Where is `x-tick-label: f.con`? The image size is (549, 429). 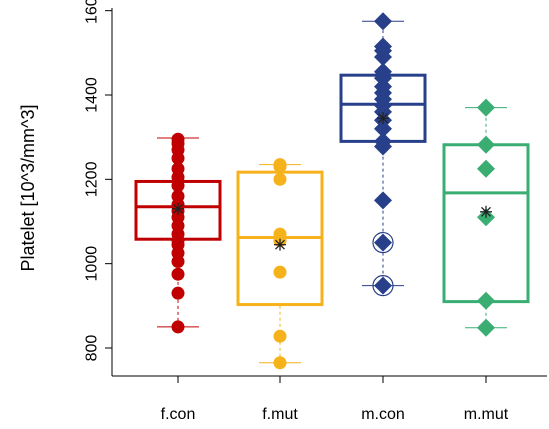
x-tick-label: f.con is located at coordinates (178, 414).